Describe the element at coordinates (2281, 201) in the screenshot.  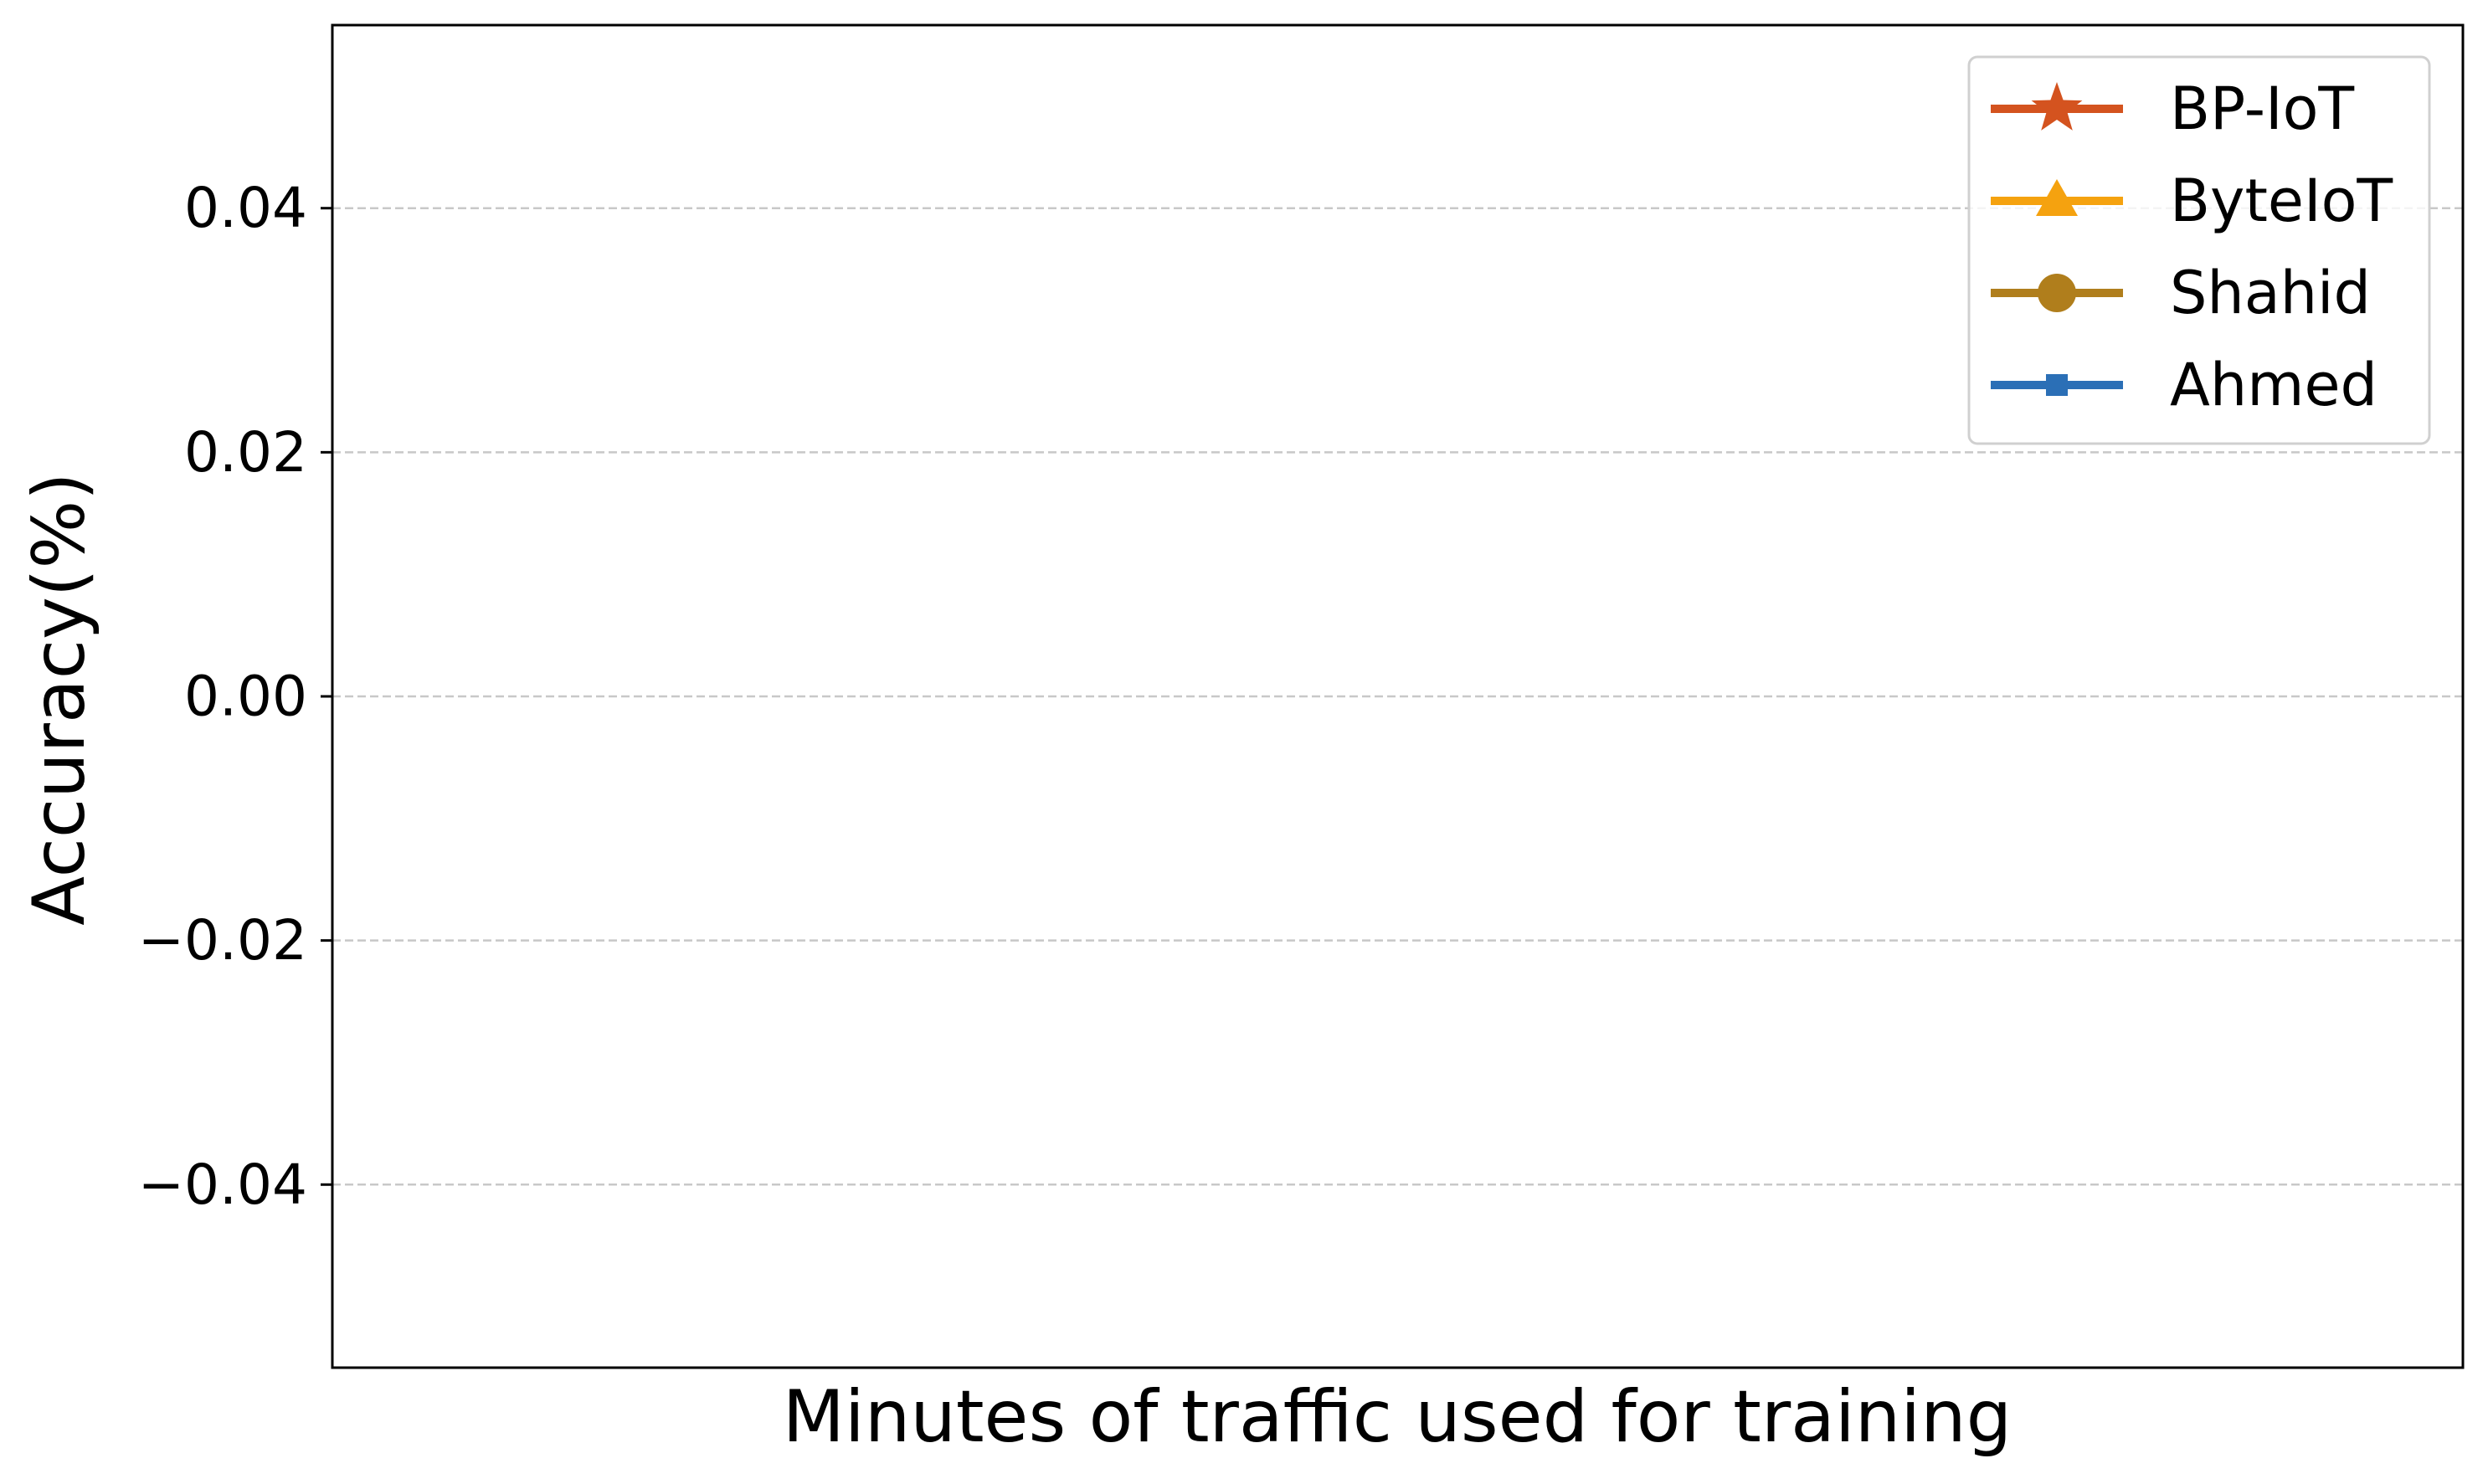
I see `legend-label-byteiot: ByteIoT` at that location.